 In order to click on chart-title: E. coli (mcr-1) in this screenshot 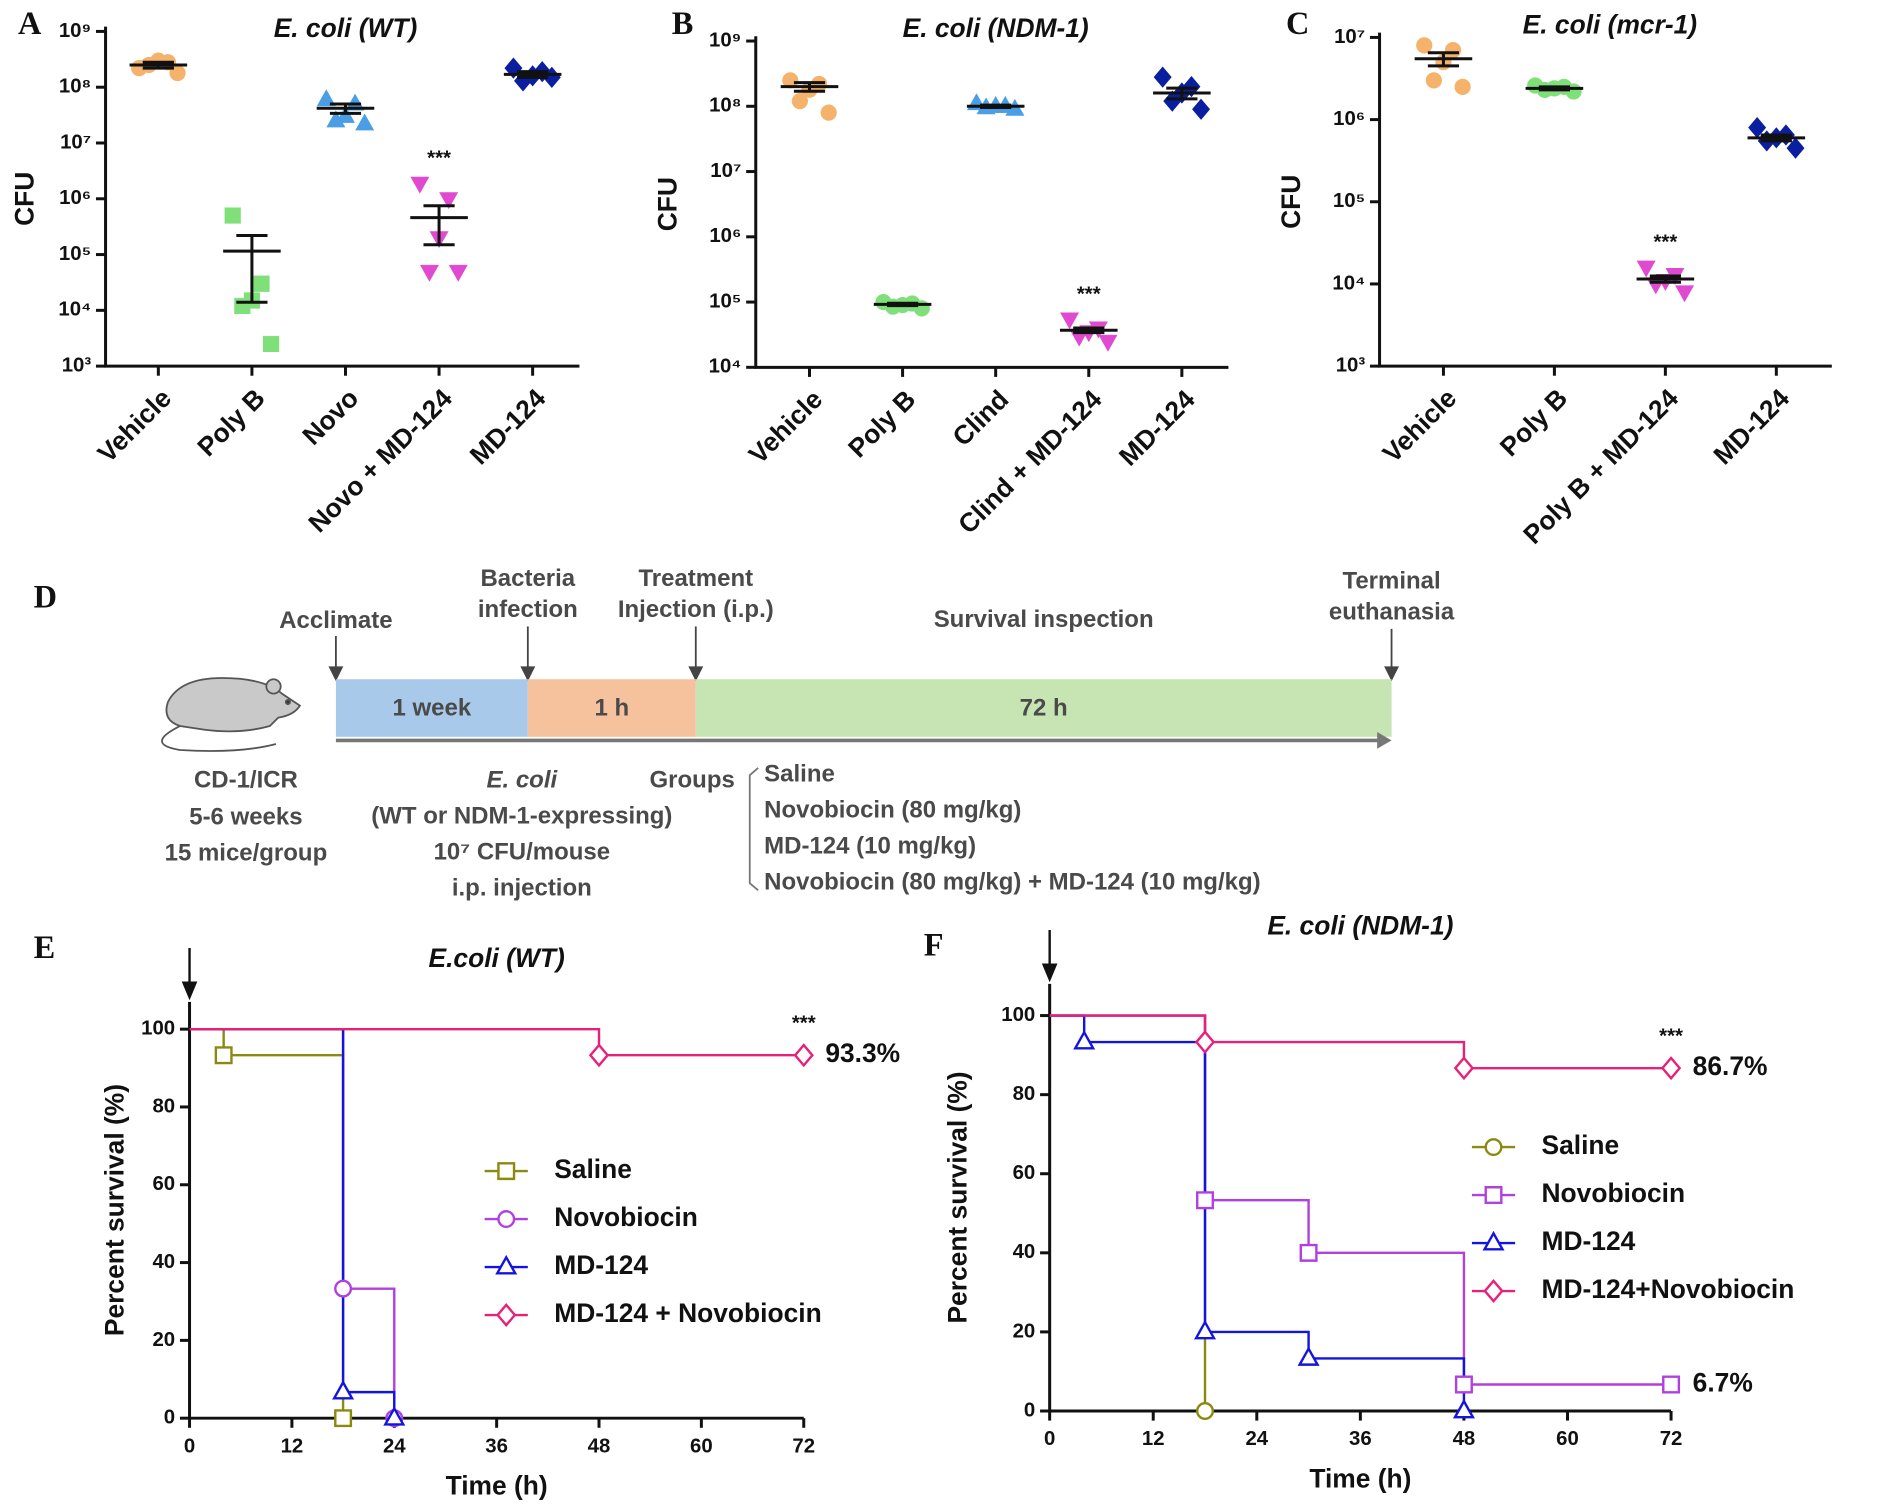, I will do `click(1610, 25)`.